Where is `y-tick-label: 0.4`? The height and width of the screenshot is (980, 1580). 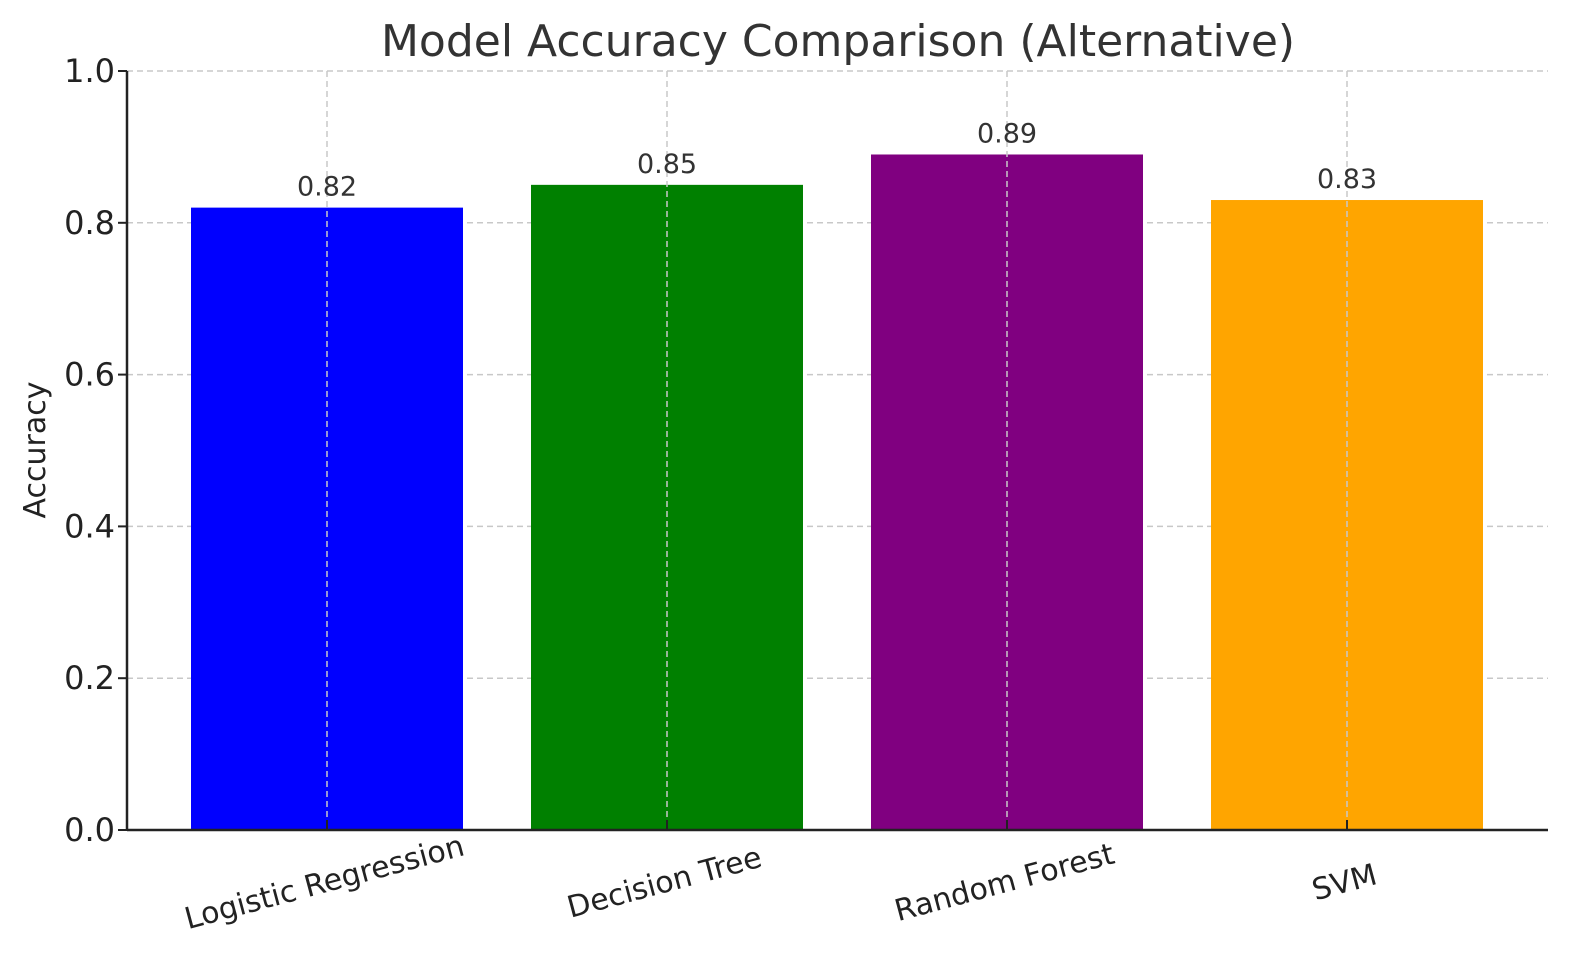
y-tick-label: 0.4 is located at coordinates (89, 526).